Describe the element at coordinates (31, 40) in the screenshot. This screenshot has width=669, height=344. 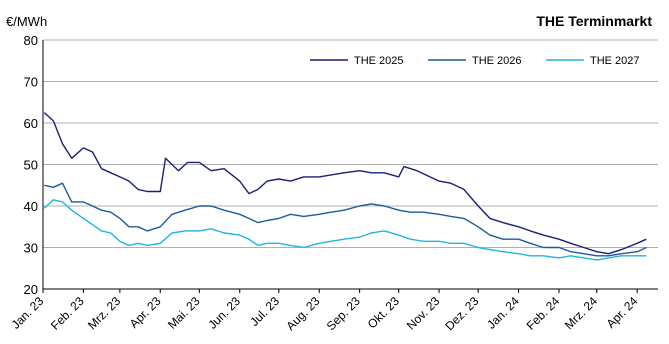
I see `y-tick-label: 80` at that location.